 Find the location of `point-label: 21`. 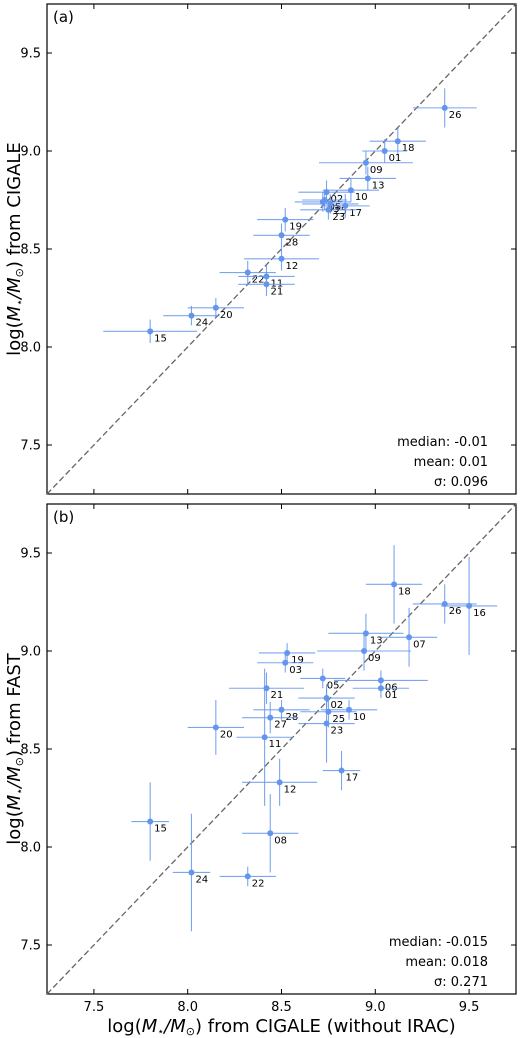

point-label: 21 is located at coordinates (276, 695).